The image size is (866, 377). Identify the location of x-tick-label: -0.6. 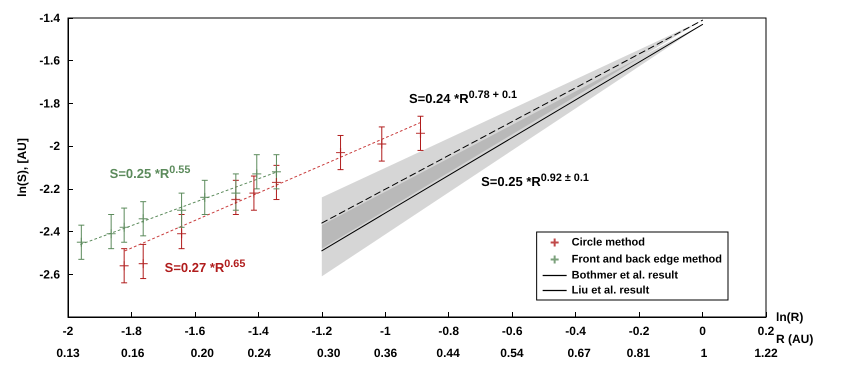
(512, 331).